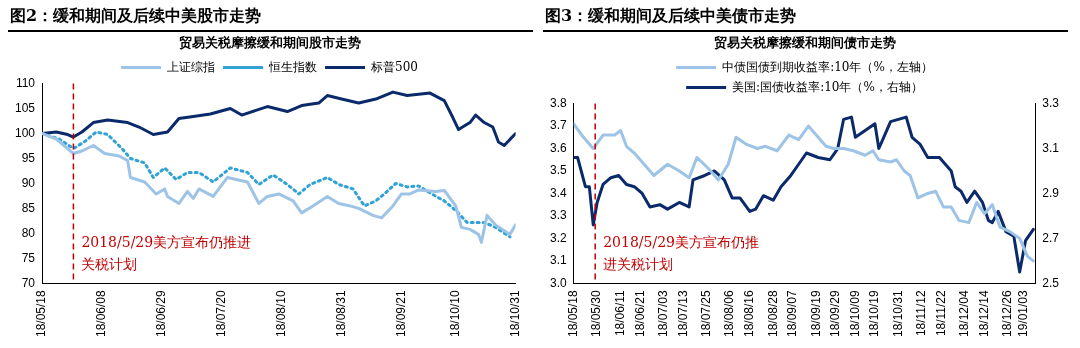 This screenshot has height=348, width=1080. I want to click on x-tick-label: 18/06/08, so click(101, 313).